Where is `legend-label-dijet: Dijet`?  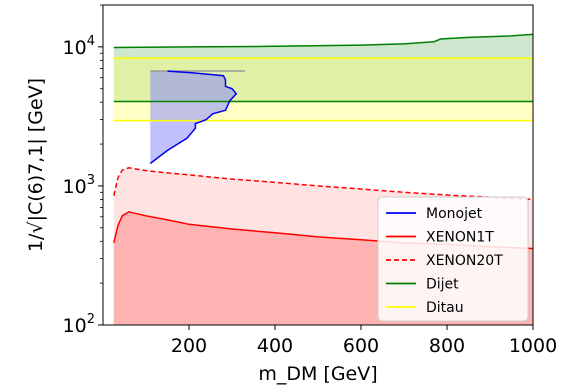 legend-label-dijet: Dijet is located at coordinates (442, 285).